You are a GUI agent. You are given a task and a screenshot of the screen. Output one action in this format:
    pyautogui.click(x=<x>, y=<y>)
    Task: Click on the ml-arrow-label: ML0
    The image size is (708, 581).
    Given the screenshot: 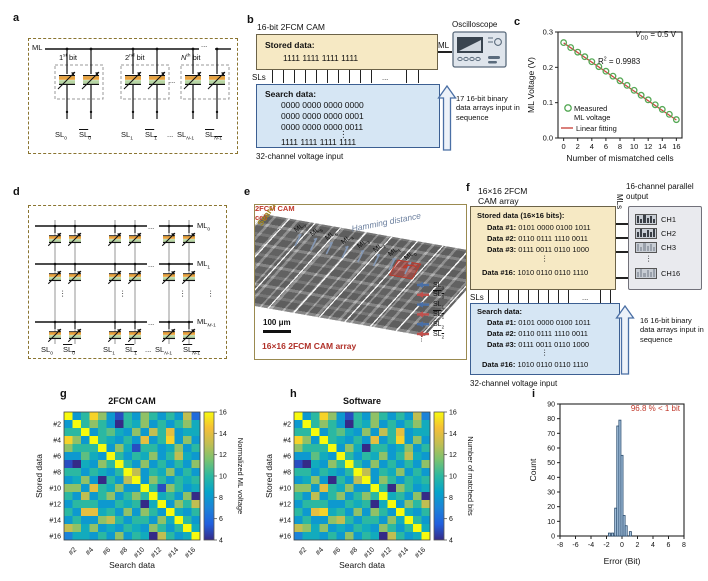 What is the action you would take?
    pyautogui.click(x=410, y=256)
    